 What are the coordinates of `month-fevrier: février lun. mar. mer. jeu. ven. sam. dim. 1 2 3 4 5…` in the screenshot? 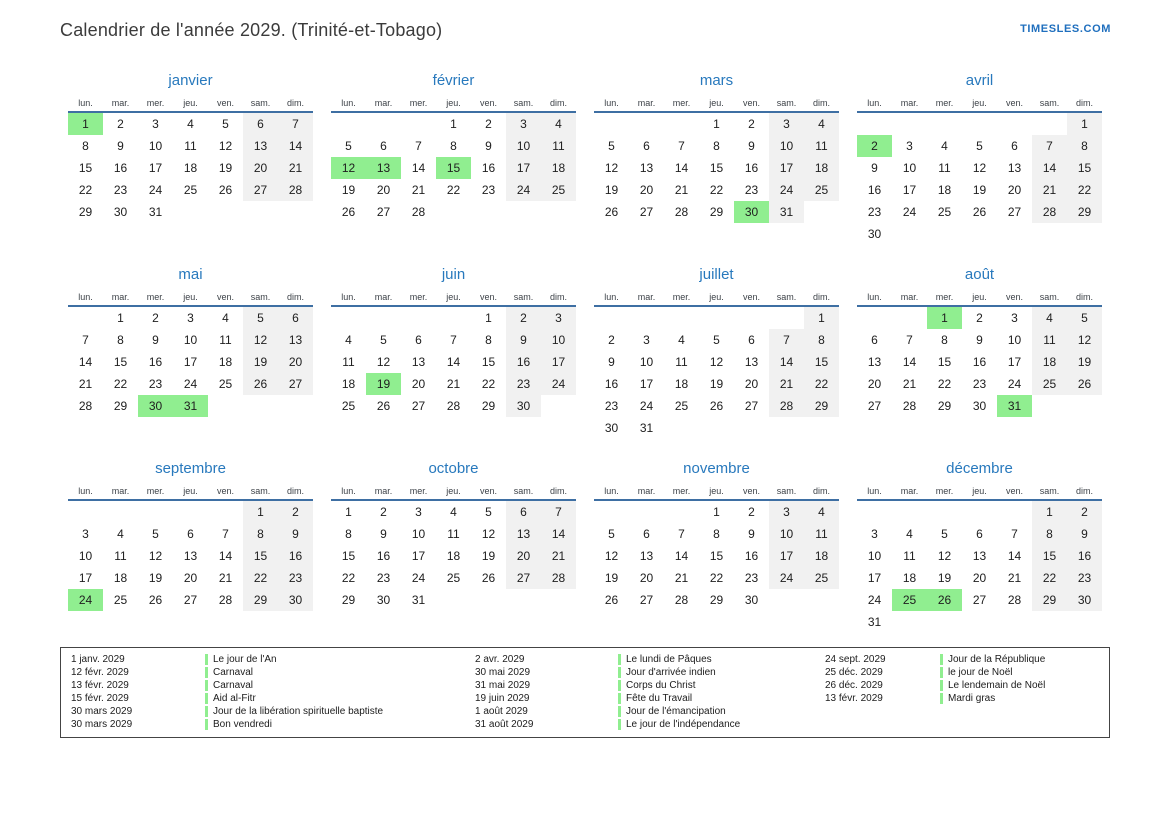 It's located at (453, 157).